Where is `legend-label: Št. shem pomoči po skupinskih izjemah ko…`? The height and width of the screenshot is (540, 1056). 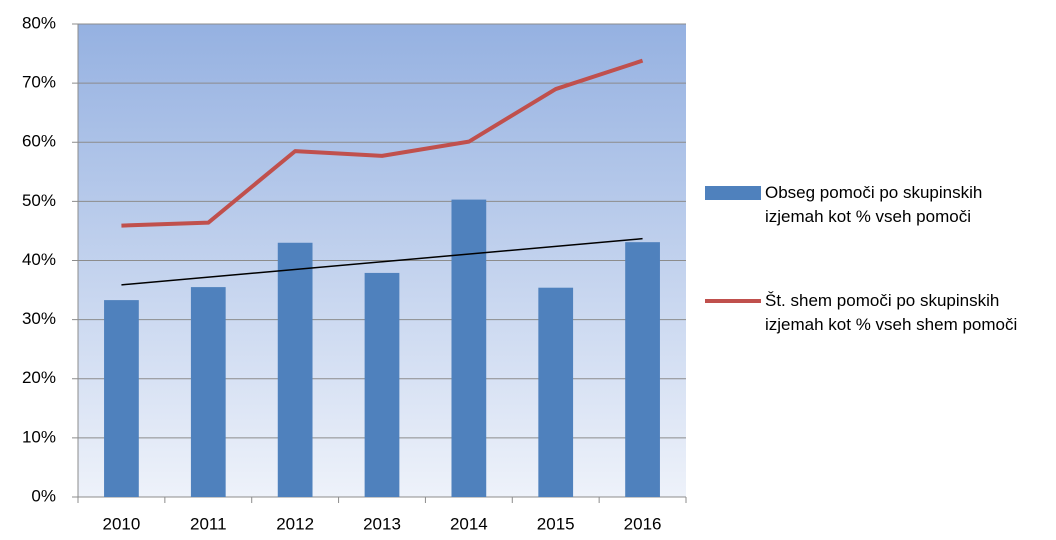
legend-label: Št. shem pomoči po skupinskih izjemah ko… is located at coordinates (891, 312).